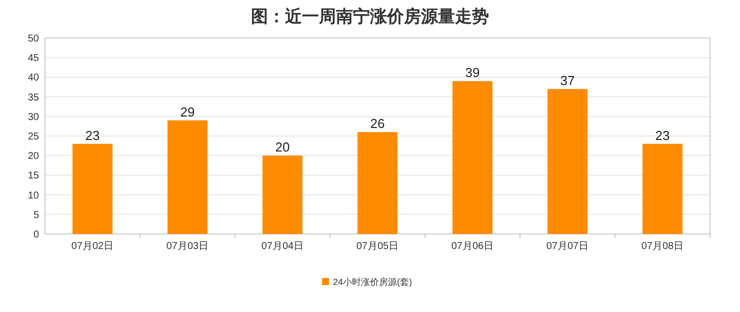 Image resolution: width=740 pixels, height=312 pixels. Describe the element at coordinates (372, 282) in the screenshot. I see `legend-label: 24小时涨价房源(套)` at that location.